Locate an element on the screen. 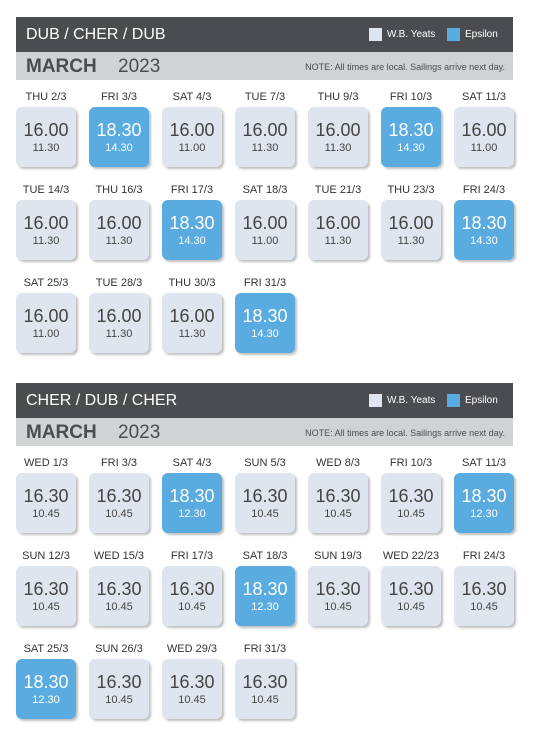 This screenshot has height=740, width=536. route-title: DUB / CHER / DUB is located at coordinates (96, 34).